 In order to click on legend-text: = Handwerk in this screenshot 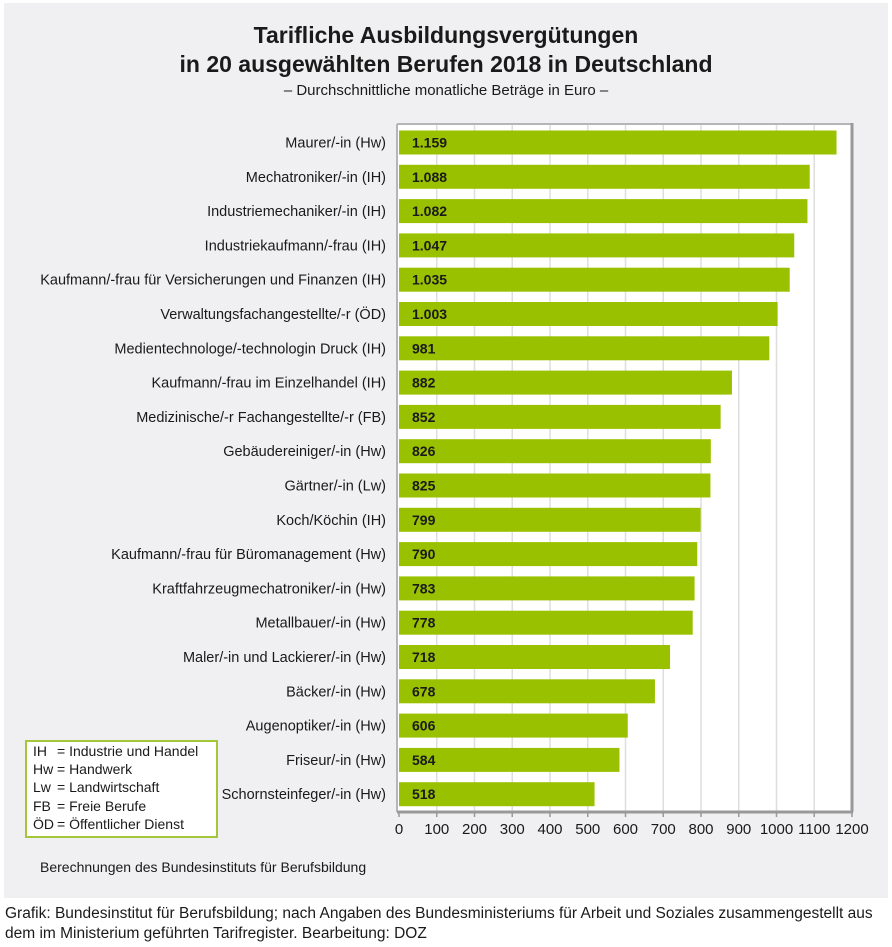, I will do `click(95, 769)`.